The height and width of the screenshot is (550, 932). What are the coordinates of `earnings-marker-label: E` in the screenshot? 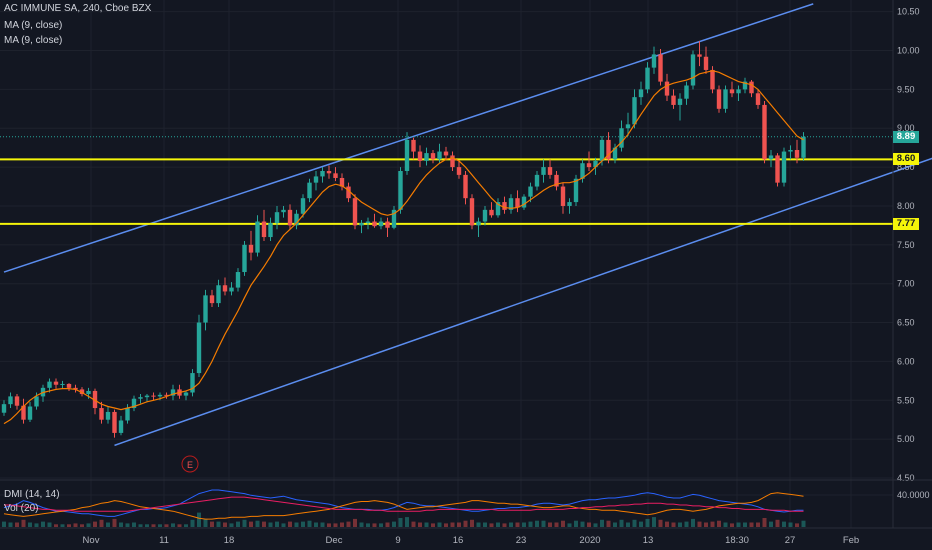 It's located at (190, 465).